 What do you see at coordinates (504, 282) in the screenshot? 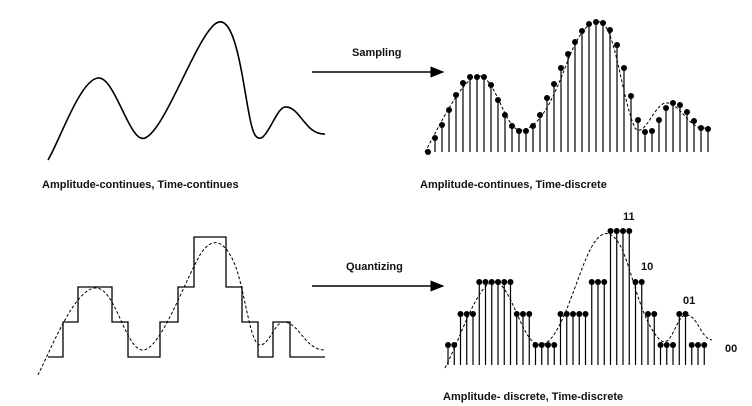
I see `qsample-9-dot` at bounding box center [504, 282].